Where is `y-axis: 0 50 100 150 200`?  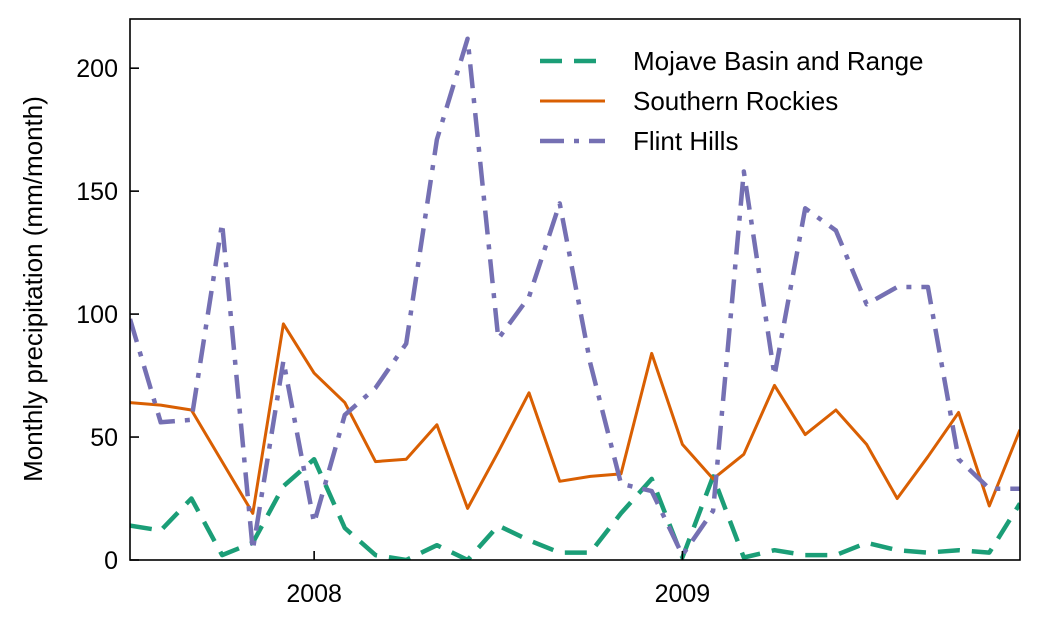
y-axis: 0 50 100 150 200 is located at coordinates (107, 315).